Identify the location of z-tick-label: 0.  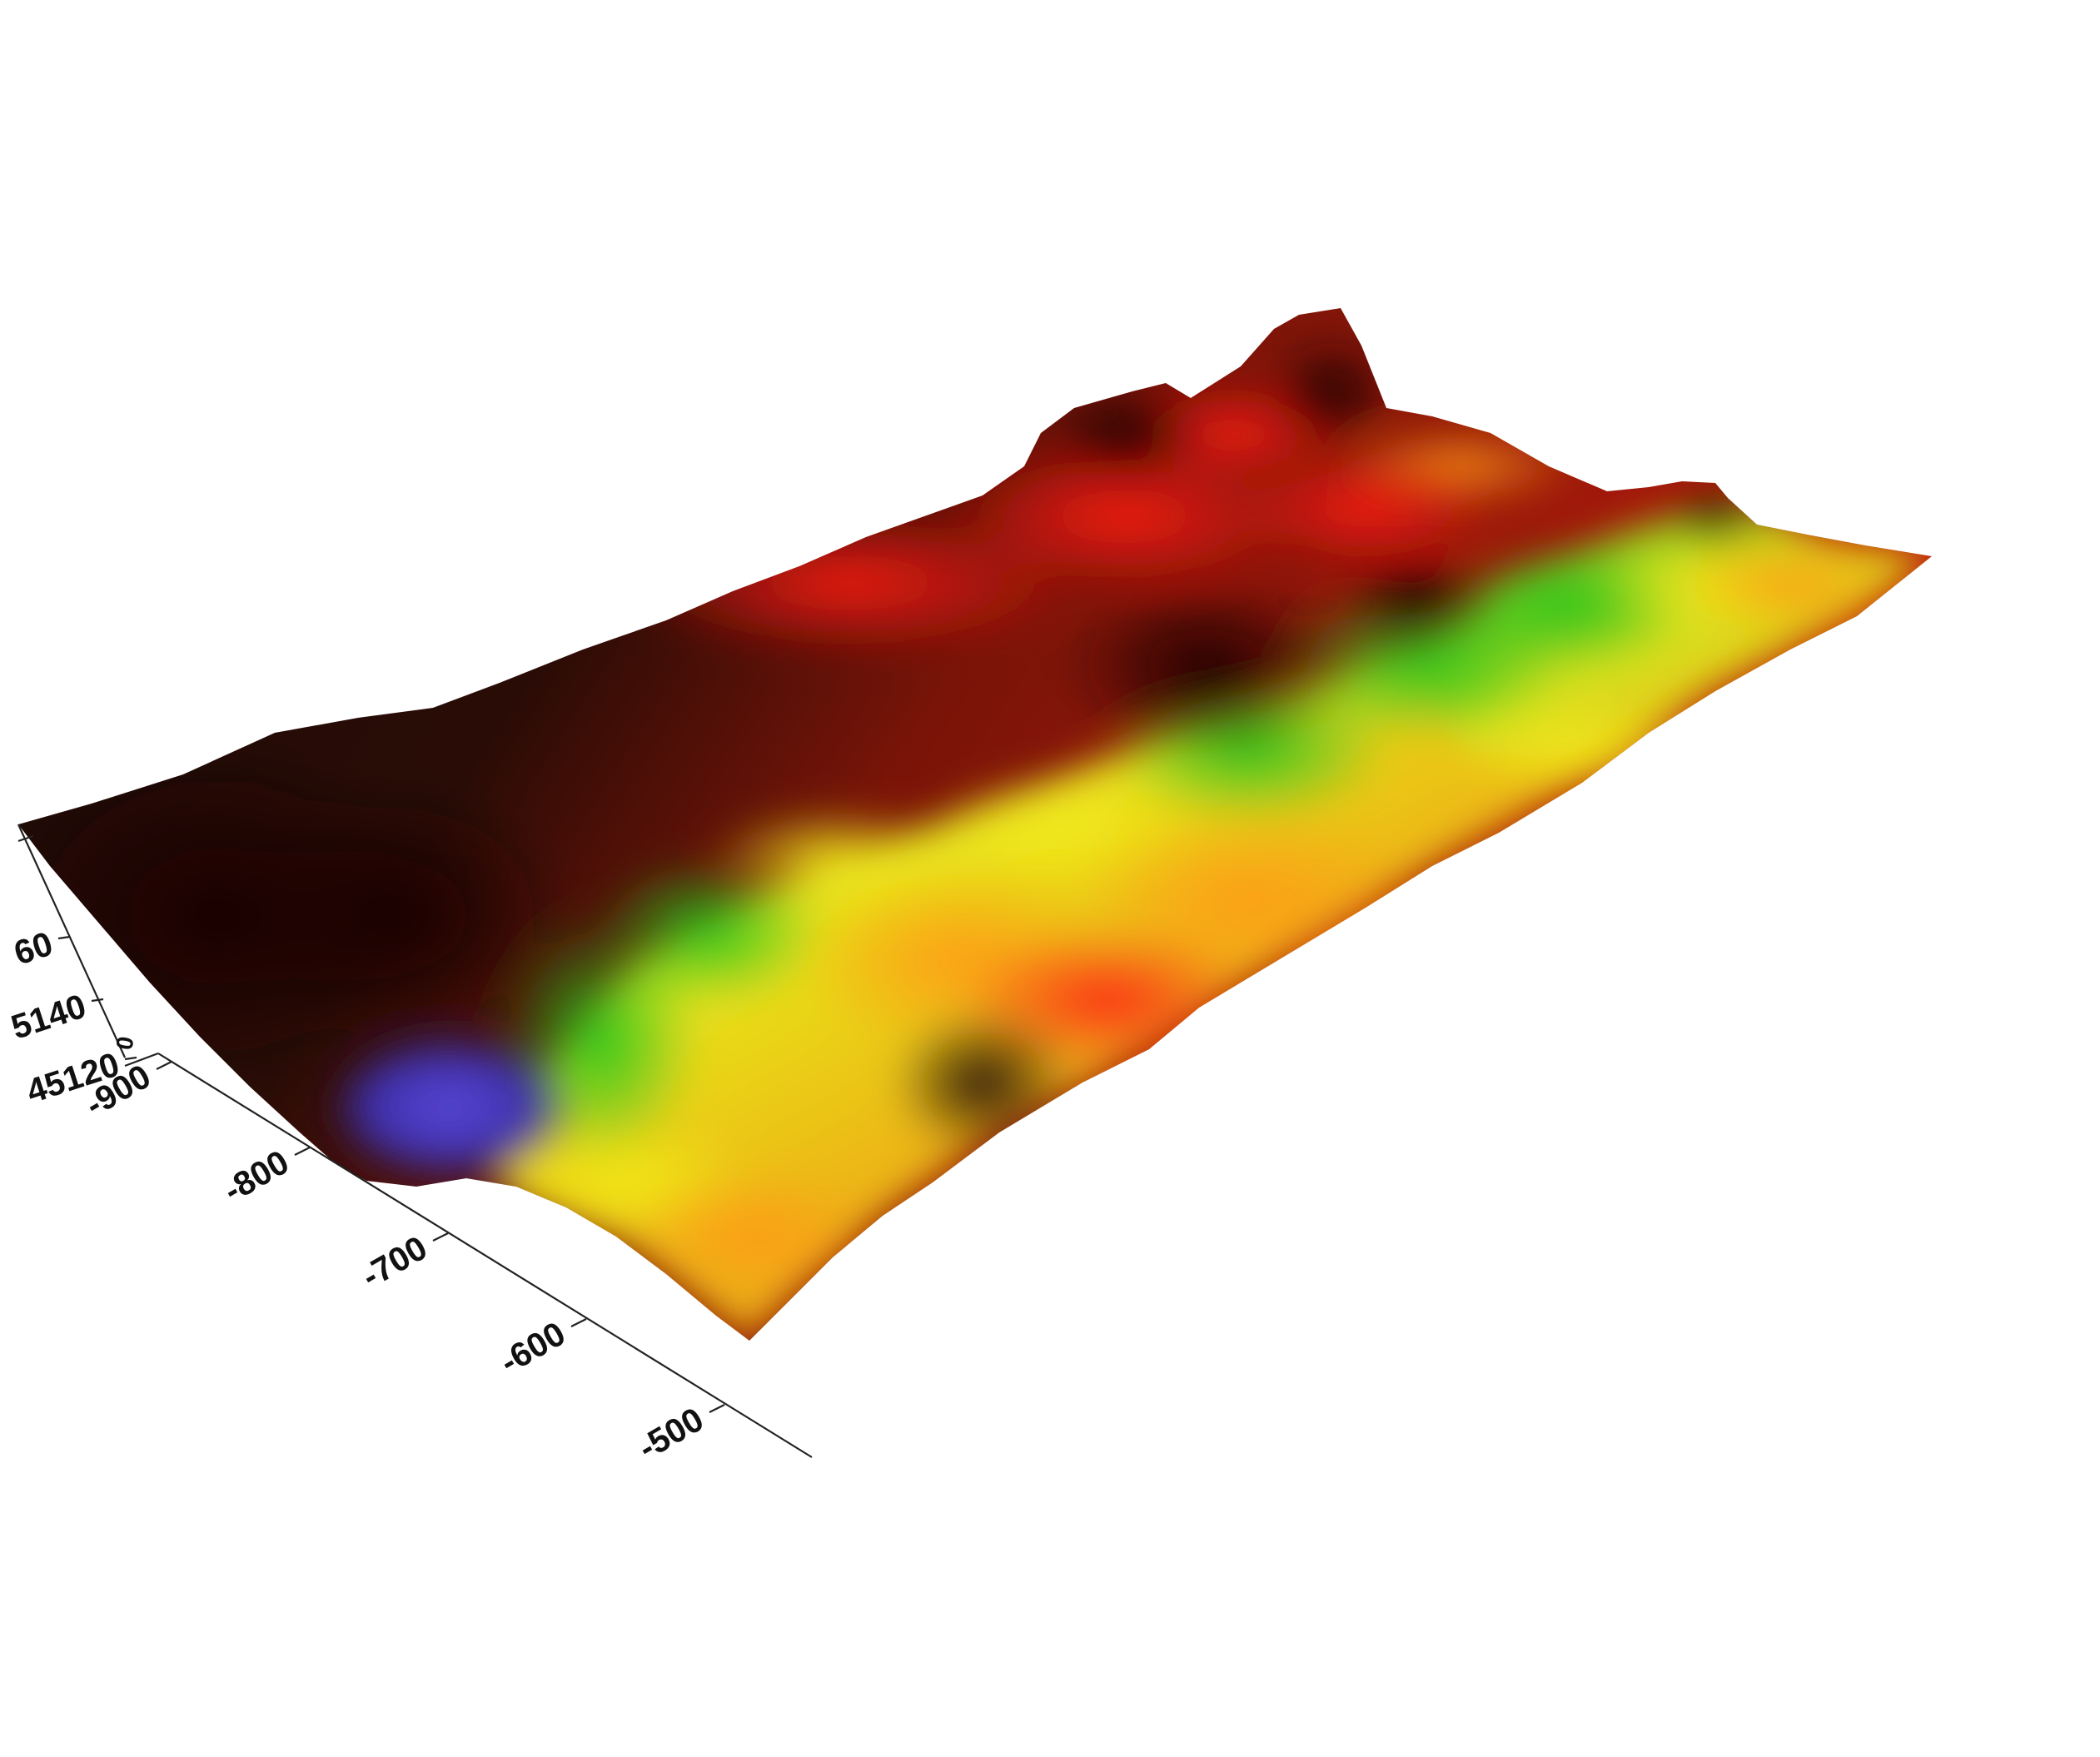
(124, 1043).